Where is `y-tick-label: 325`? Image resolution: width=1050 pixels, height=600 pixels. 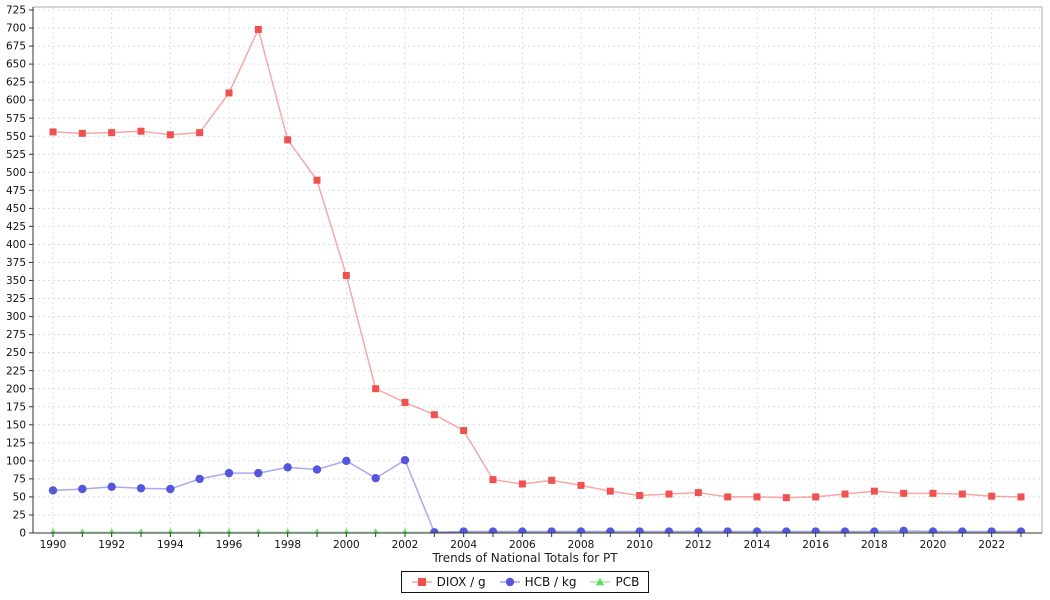
y-tick-label: 325 is located at coordinates (16, 299).